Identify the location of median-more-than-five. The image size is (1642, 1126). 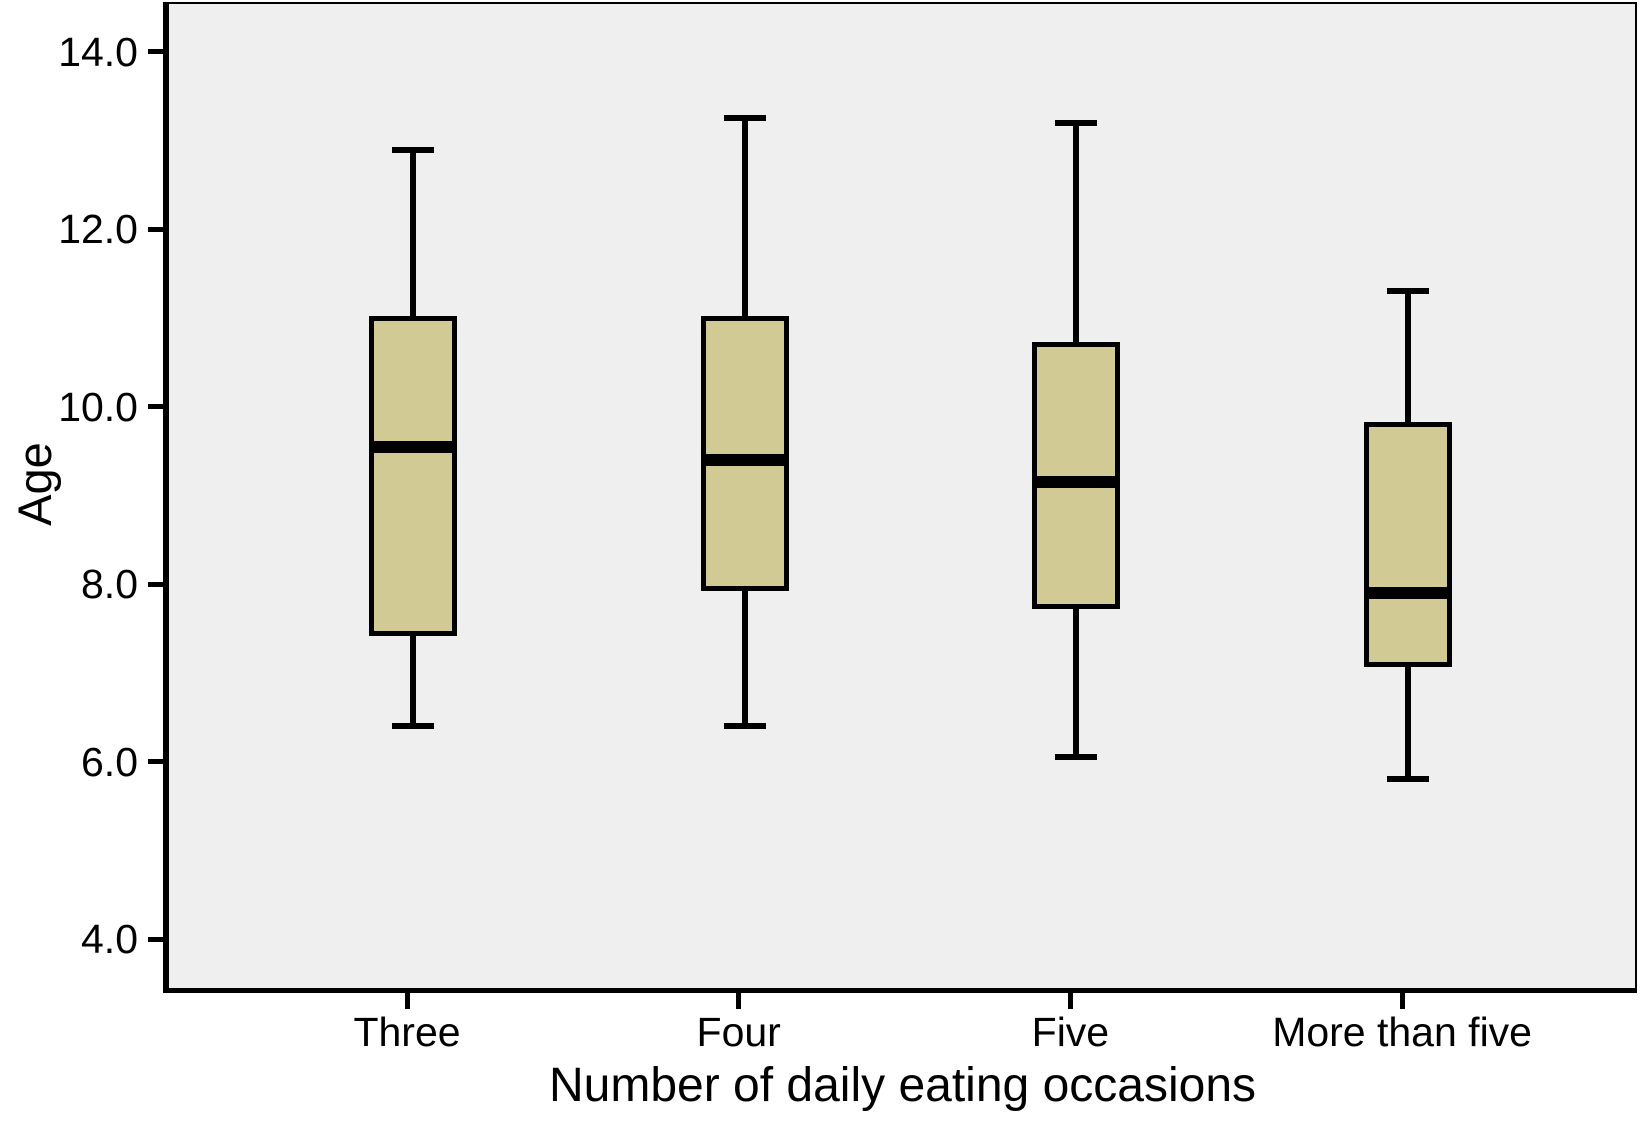
(1408, 593).